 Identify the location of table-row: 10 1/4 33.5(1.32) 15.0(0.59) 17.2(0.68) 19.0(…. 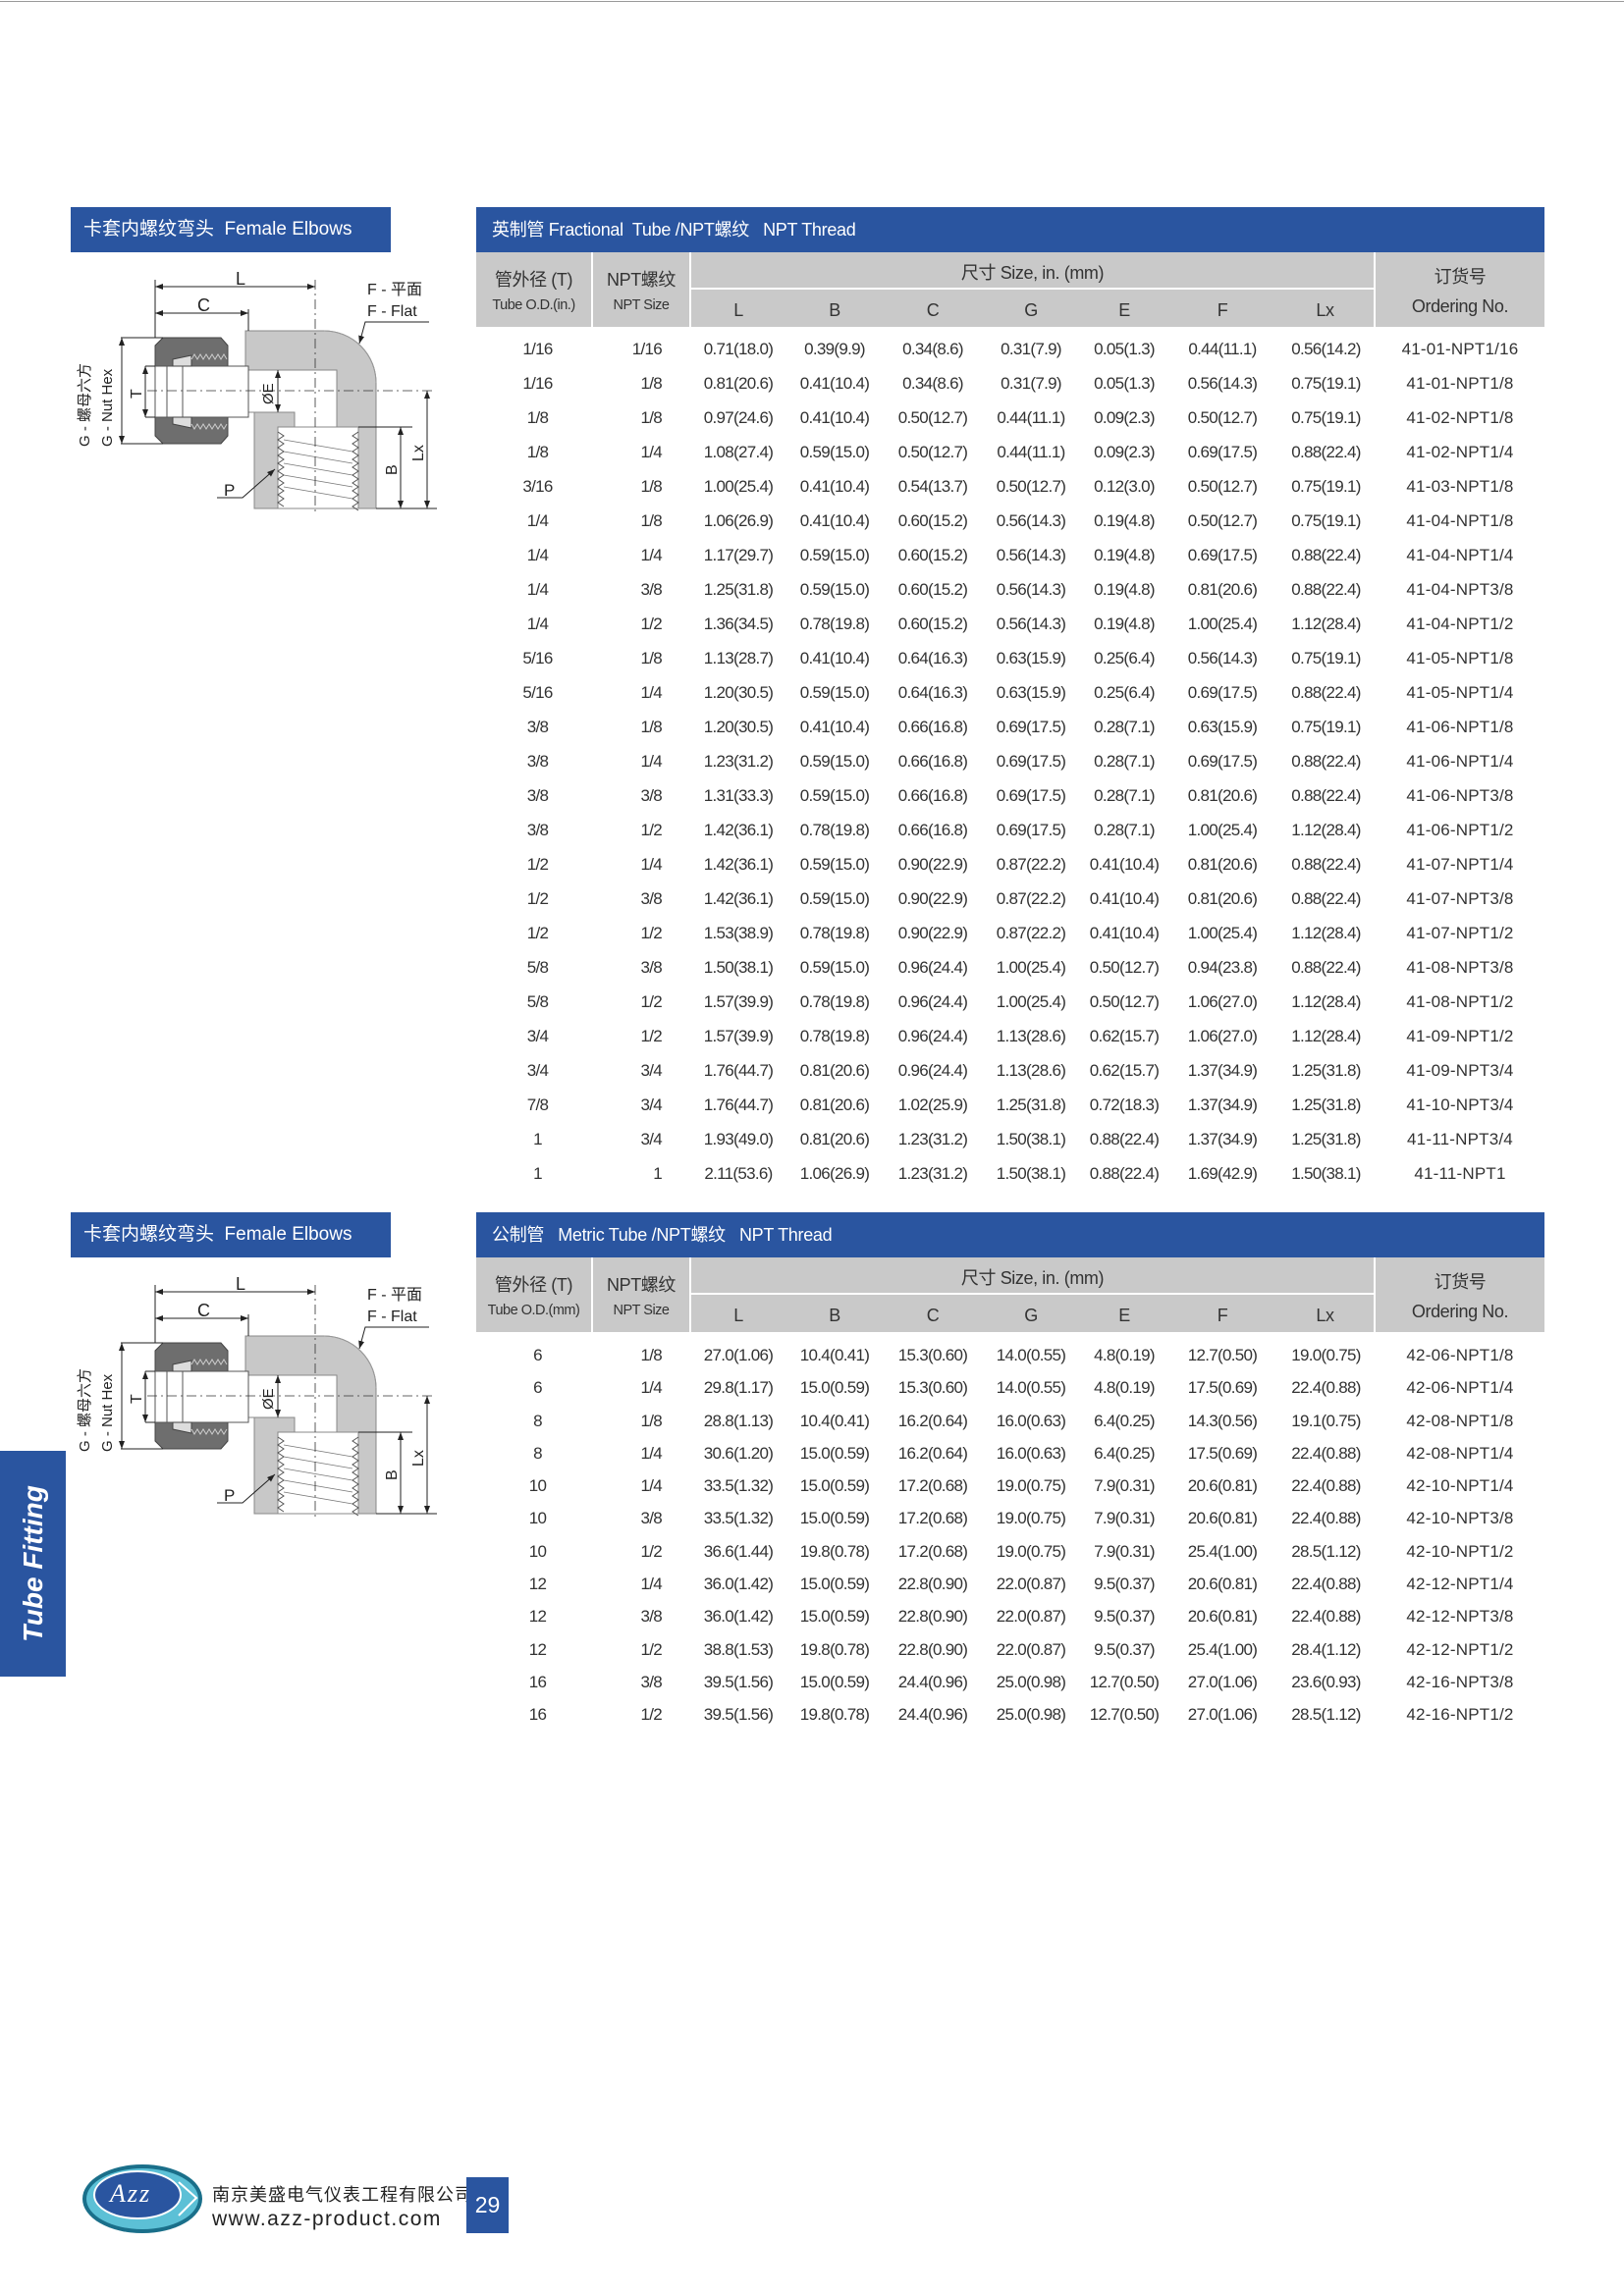
(1010, 1485).